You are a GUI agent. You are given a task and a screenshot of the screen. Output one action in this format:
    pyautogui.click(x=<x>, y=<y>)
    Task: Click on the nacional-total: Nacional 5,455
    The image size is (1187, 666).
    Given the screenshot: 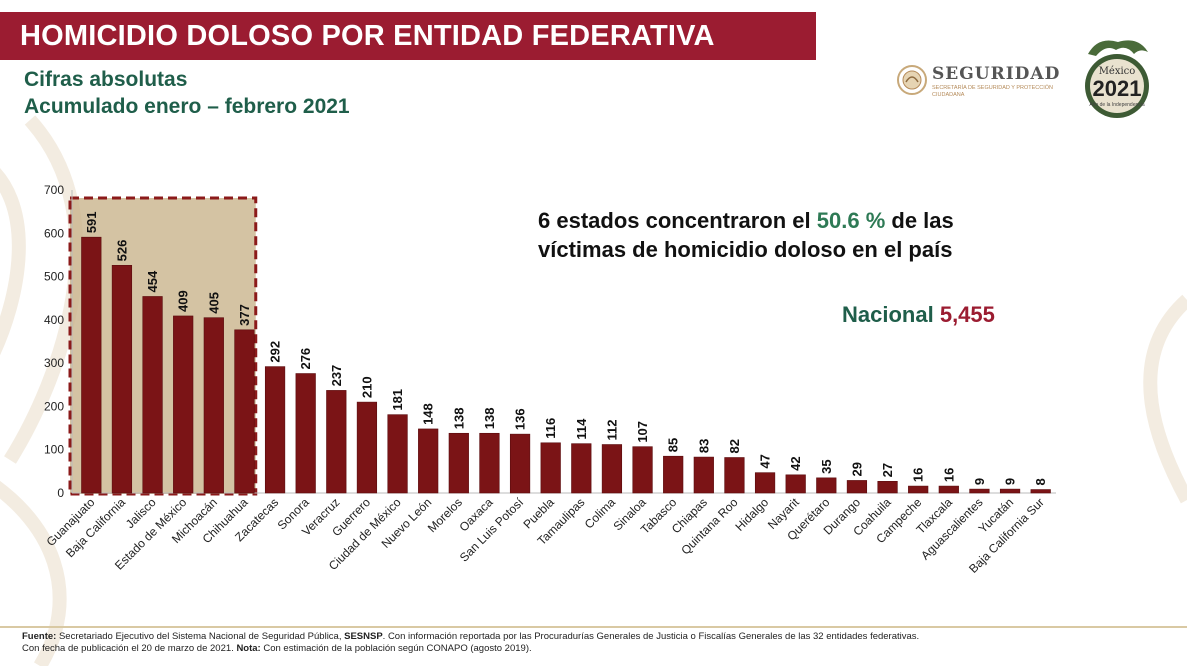 What is the action you would take?
    pyautogui.click(x=918, y=315)
    